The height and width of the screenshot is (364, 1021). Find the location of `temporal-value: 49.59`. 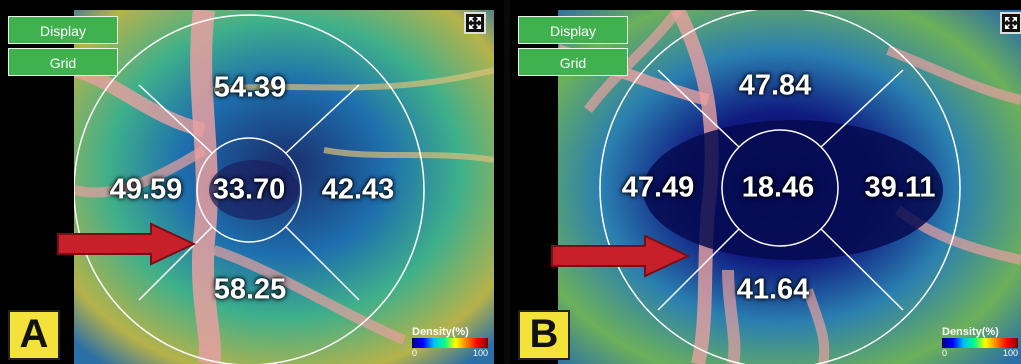

temporal-value: 49.59 is located at coordinates (146, 189).